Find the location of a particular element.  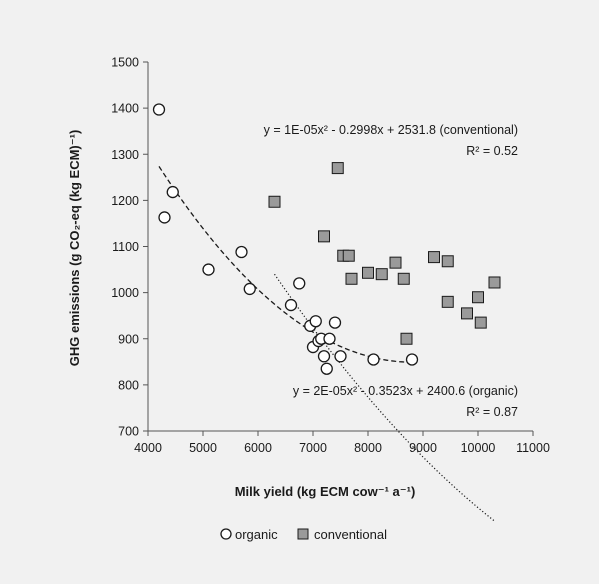

x-tick-label: 5000 is located at coordinates (203, 448).